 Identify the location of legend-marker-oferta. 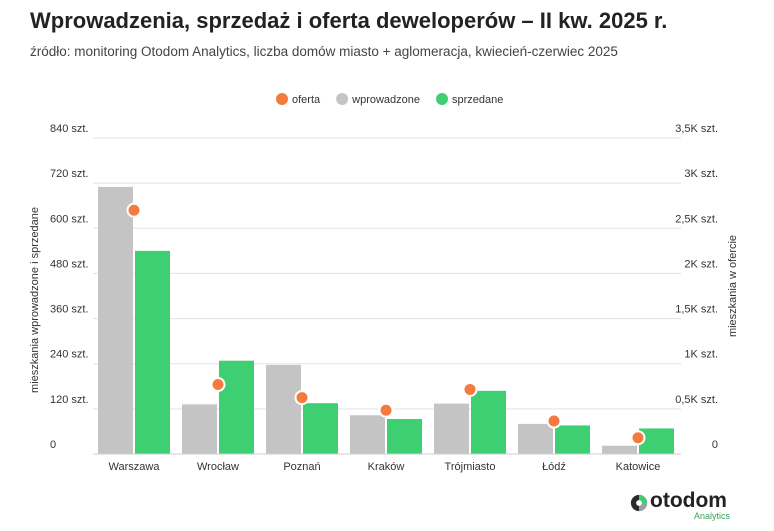
(282, 99).